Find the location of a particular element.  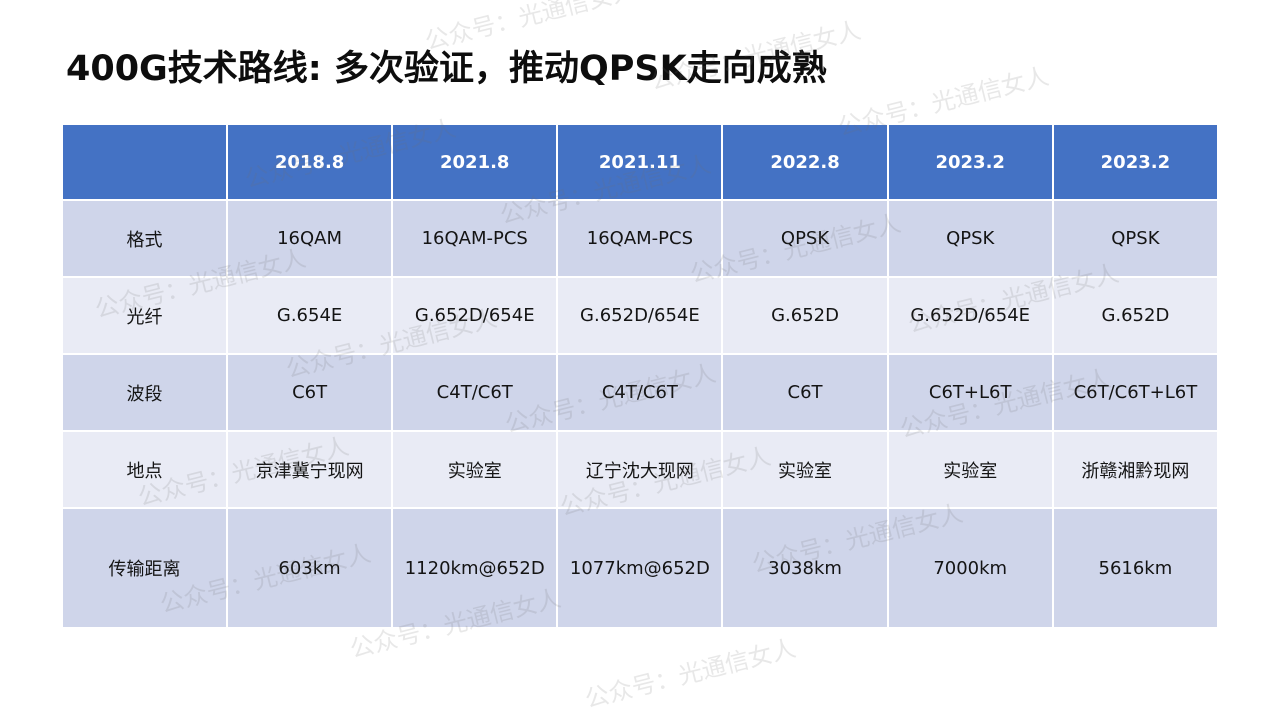

row-label: 波段 is located at coordinates (144, 392).